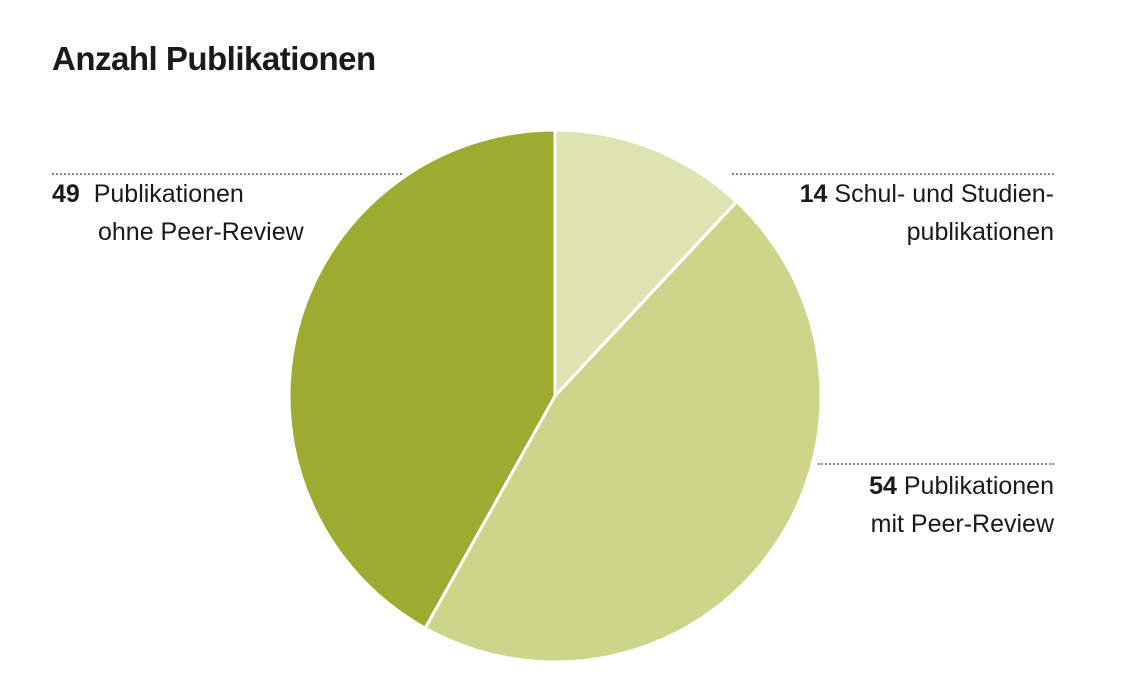 This screenshot has height=689, width=1132. I want to click on slice-label-line2: mit Peer-Review, so click(962, 524).